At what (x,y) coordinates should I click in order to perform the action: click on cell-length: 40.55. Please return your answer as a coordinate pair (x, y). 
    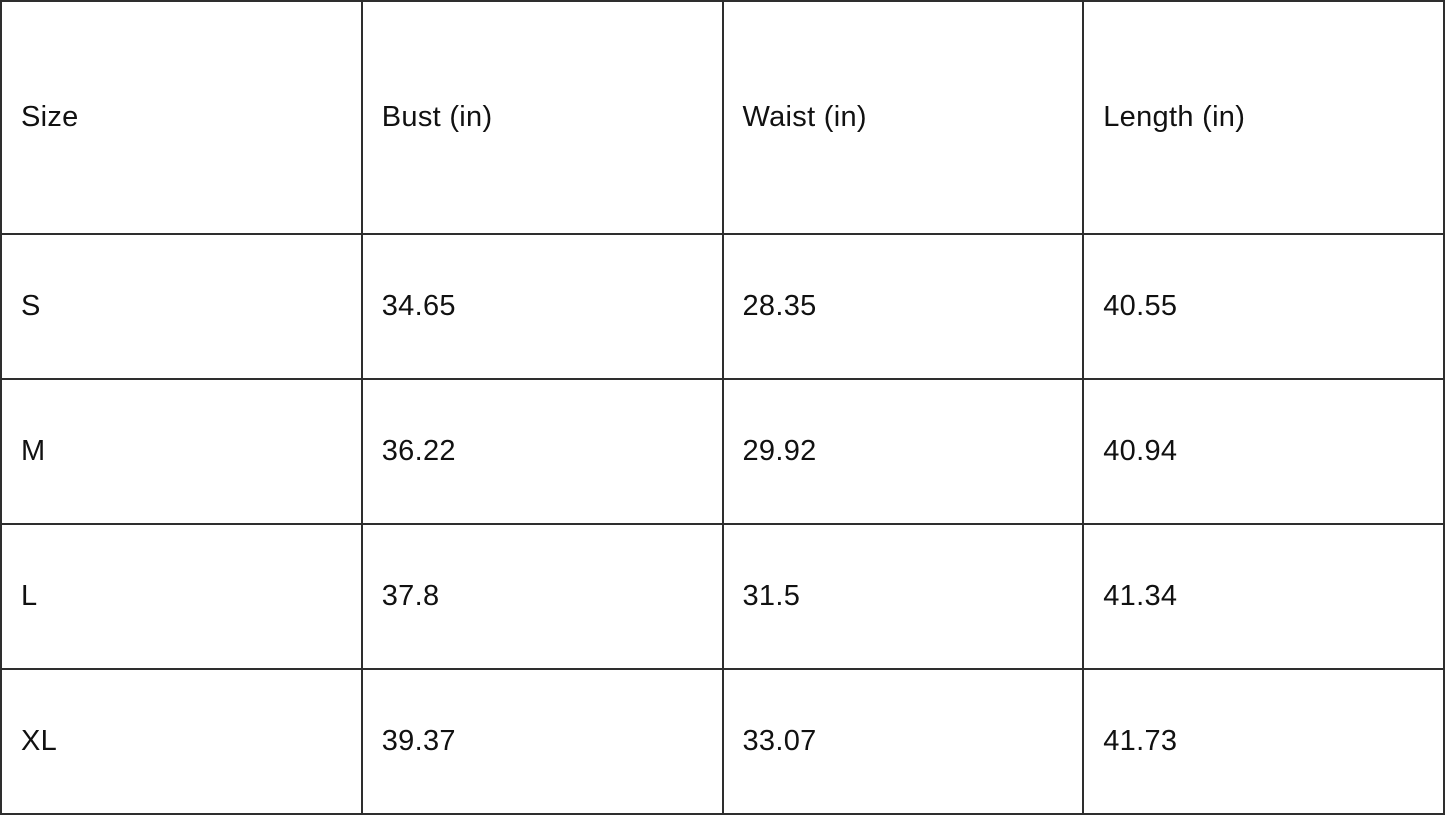
    Looking at the image, I should click on (1263, 306).